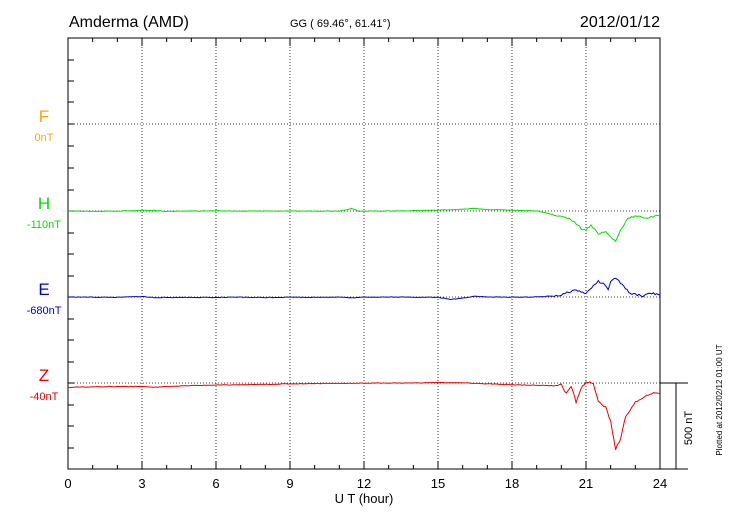  Describe the element at coordinates (44, 397) in the screenshot. I see `baseline-value-z: -40nT` at that location.